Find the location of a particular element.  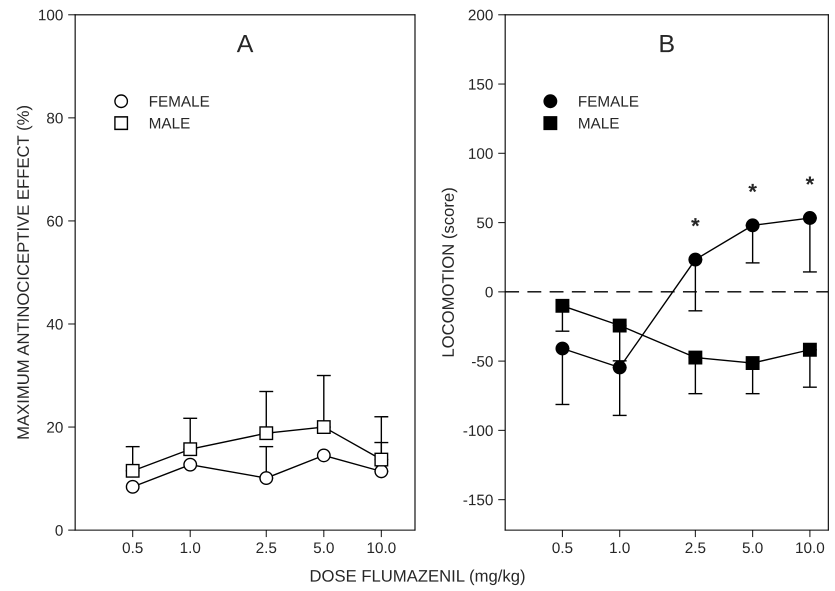

text: B is located at coordinates (667, 43).